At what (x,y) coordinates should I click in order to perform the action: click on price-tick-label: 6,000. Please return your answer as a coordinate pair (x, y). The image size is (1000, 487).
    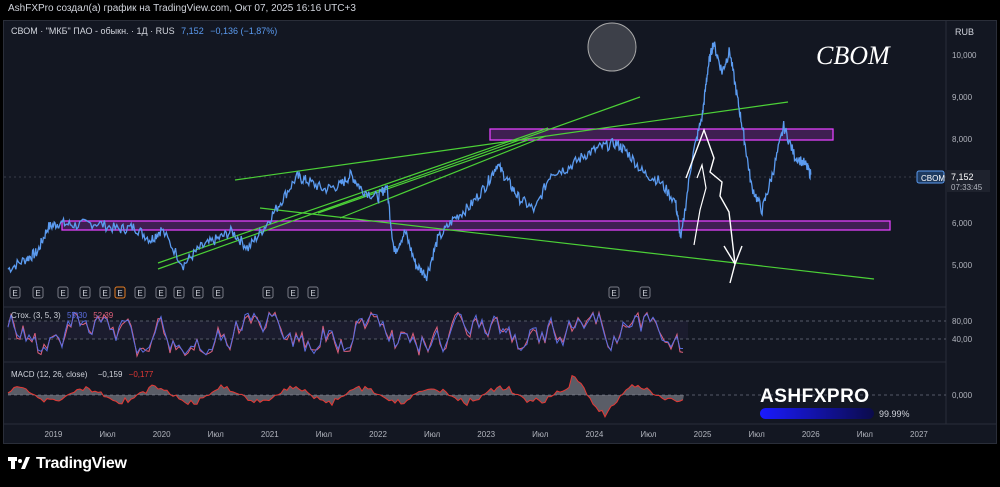
    Looking at the image, I should click on (962, 223).